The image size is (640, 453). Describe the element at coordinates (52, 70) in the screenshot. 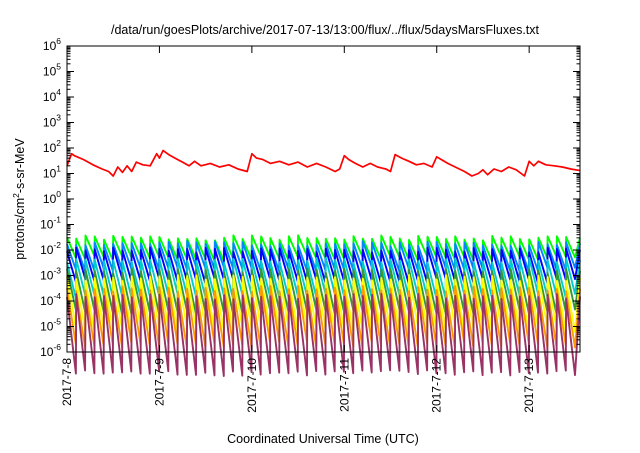

I see `y-tick-label: 10⁵` at that location.